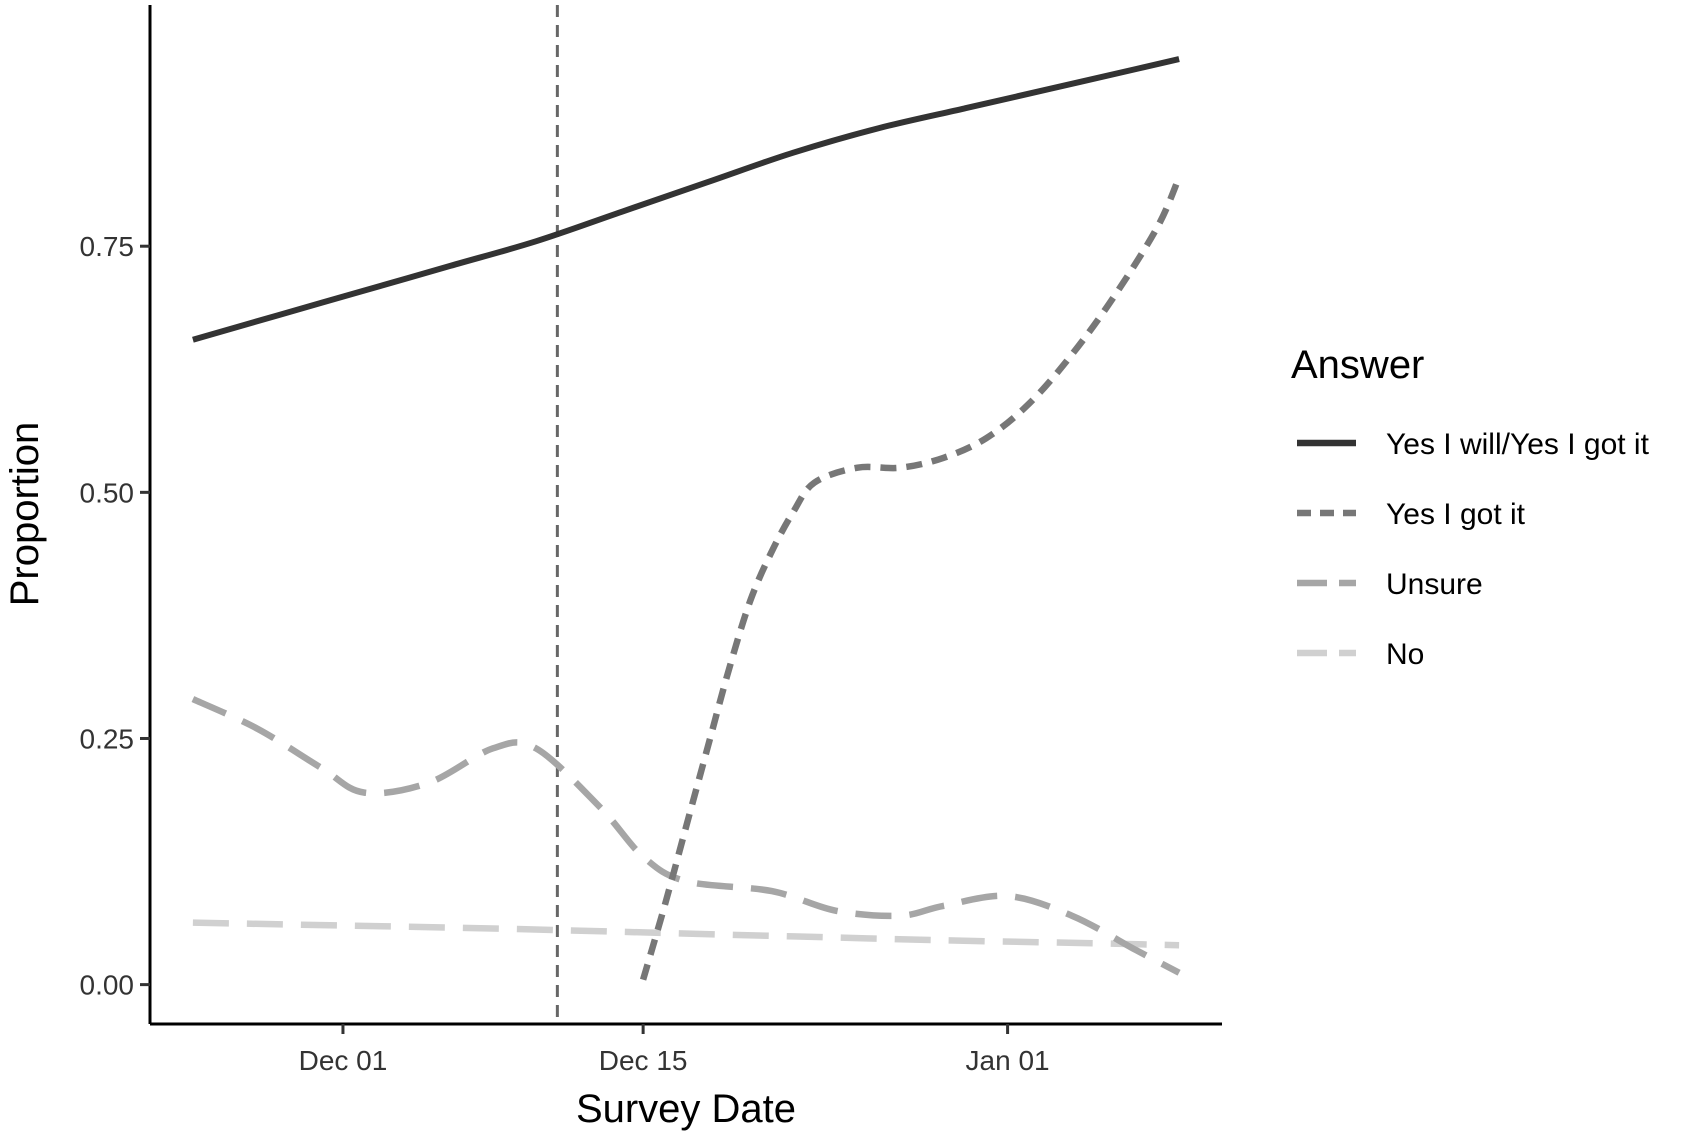 The image size is (1707, 1139). I want to click on legend-label-unsure: Unsure, so click(1434, 584).